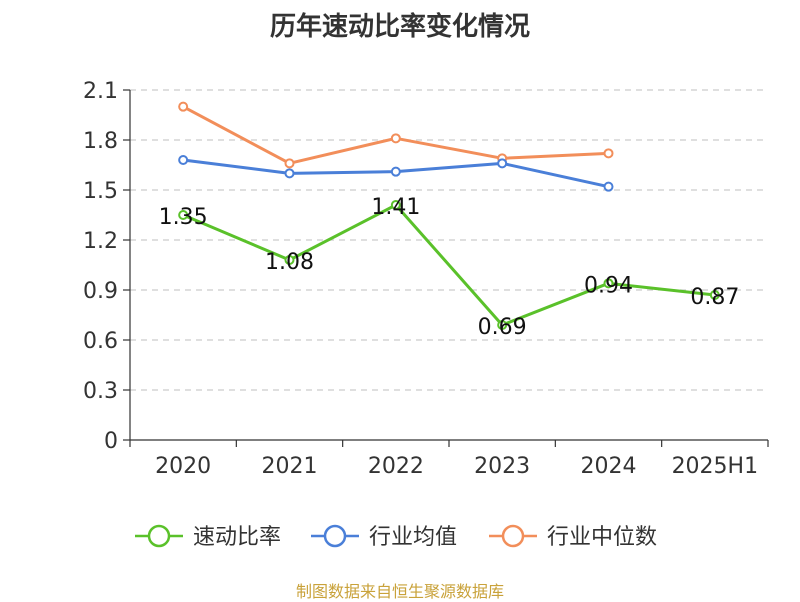 This screenshot has width=800, height=602. What do you see at coordinates (100, 91) in the screenshot?
I see `y-tick-label: 2.1` at bounding box center [100, 91].